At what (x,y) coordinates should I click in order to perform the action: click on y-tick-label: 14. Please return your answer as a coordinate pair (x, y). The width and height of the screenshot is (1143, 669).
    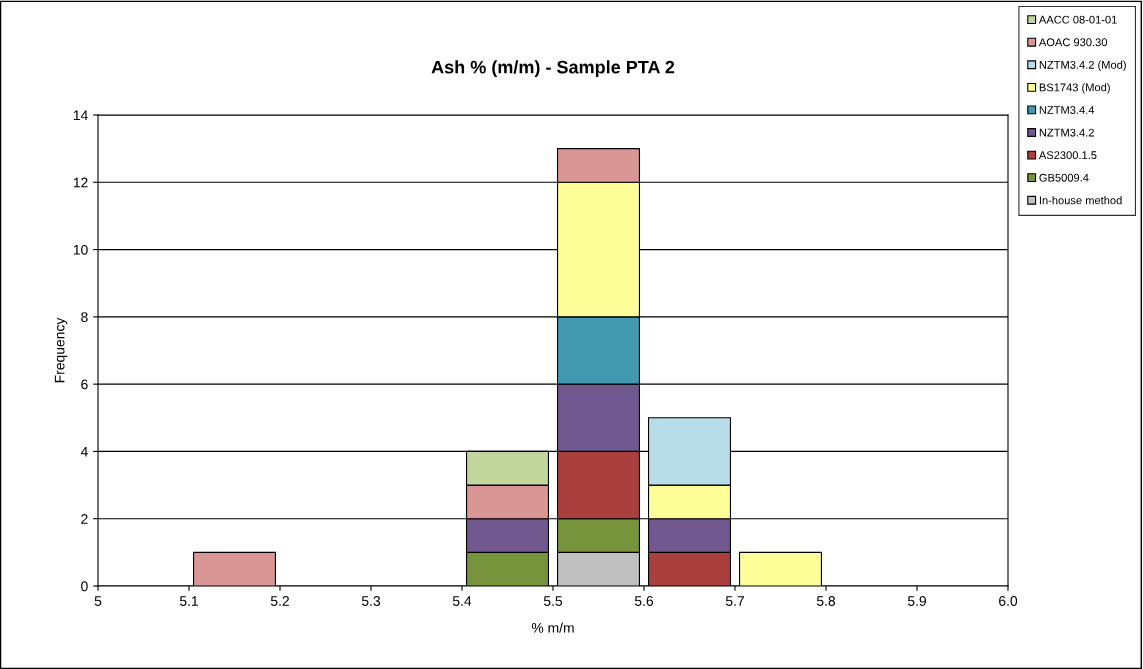
    Looking at the image, I should click on (80, 115).